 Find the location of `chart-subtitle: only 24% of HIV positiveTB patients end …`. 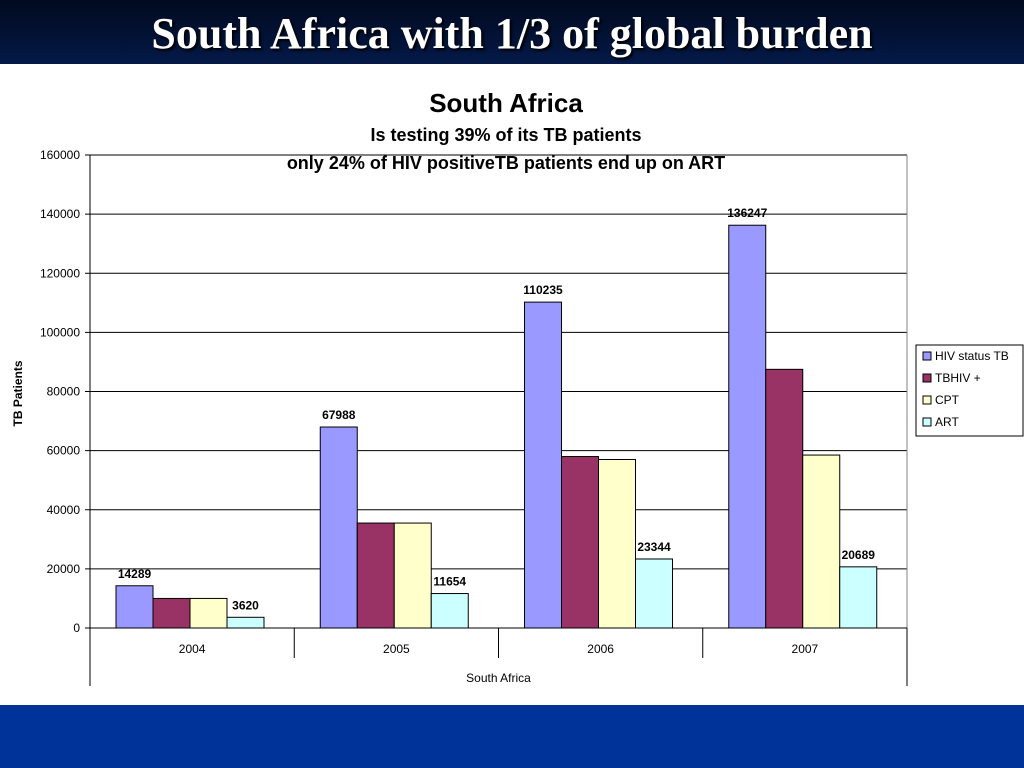

chart-subtitle: only 24% of HIV positiveTB patients end … is located at coordinates (506, 163).